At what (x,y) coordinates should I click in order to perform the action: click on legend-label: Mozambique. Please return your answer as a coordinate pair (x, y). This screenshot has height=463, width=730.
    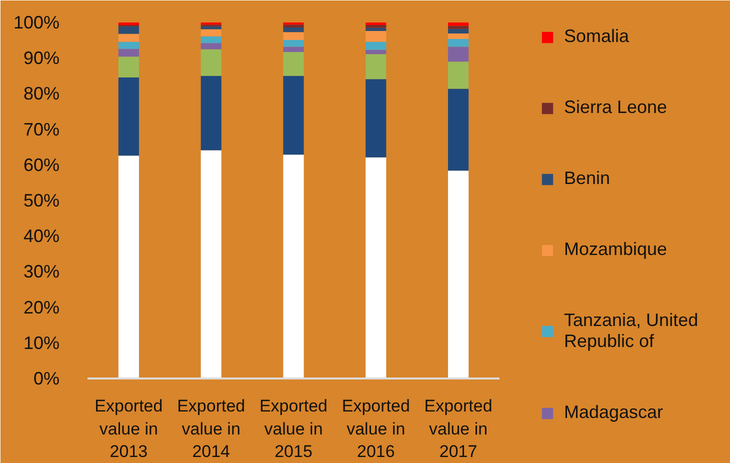
    Looking at the image, I should click on (616, 249).